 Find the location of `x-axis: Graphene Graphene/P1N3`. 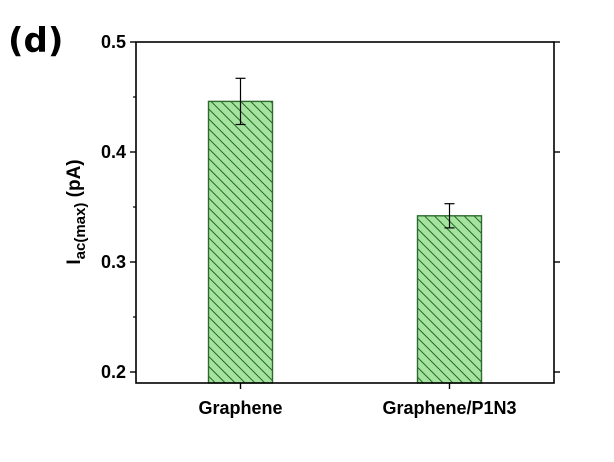

x-axis: Graphene Graphene/P1N3 is located at coordinates (357, 400).